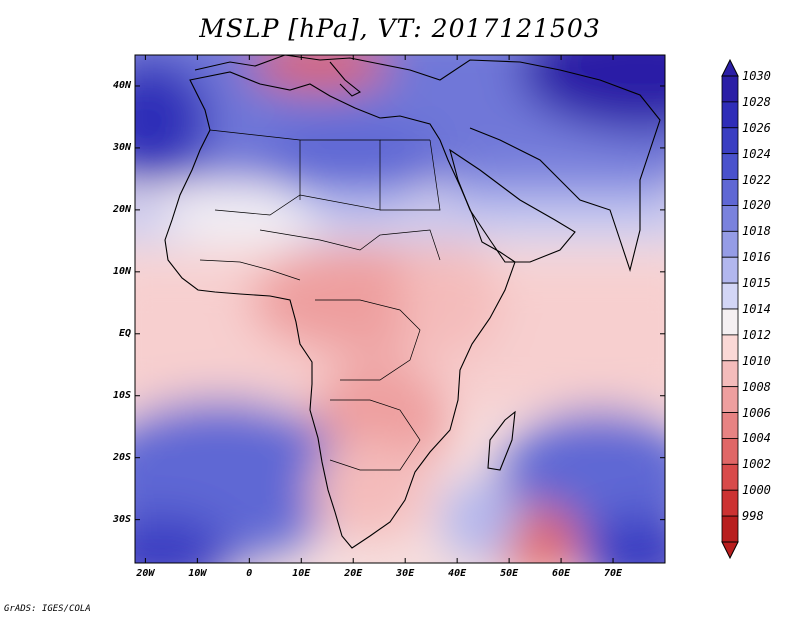 This screenshot has height=618, width=800. I want to click on colorbar-label: 1024, so click(756, 153).